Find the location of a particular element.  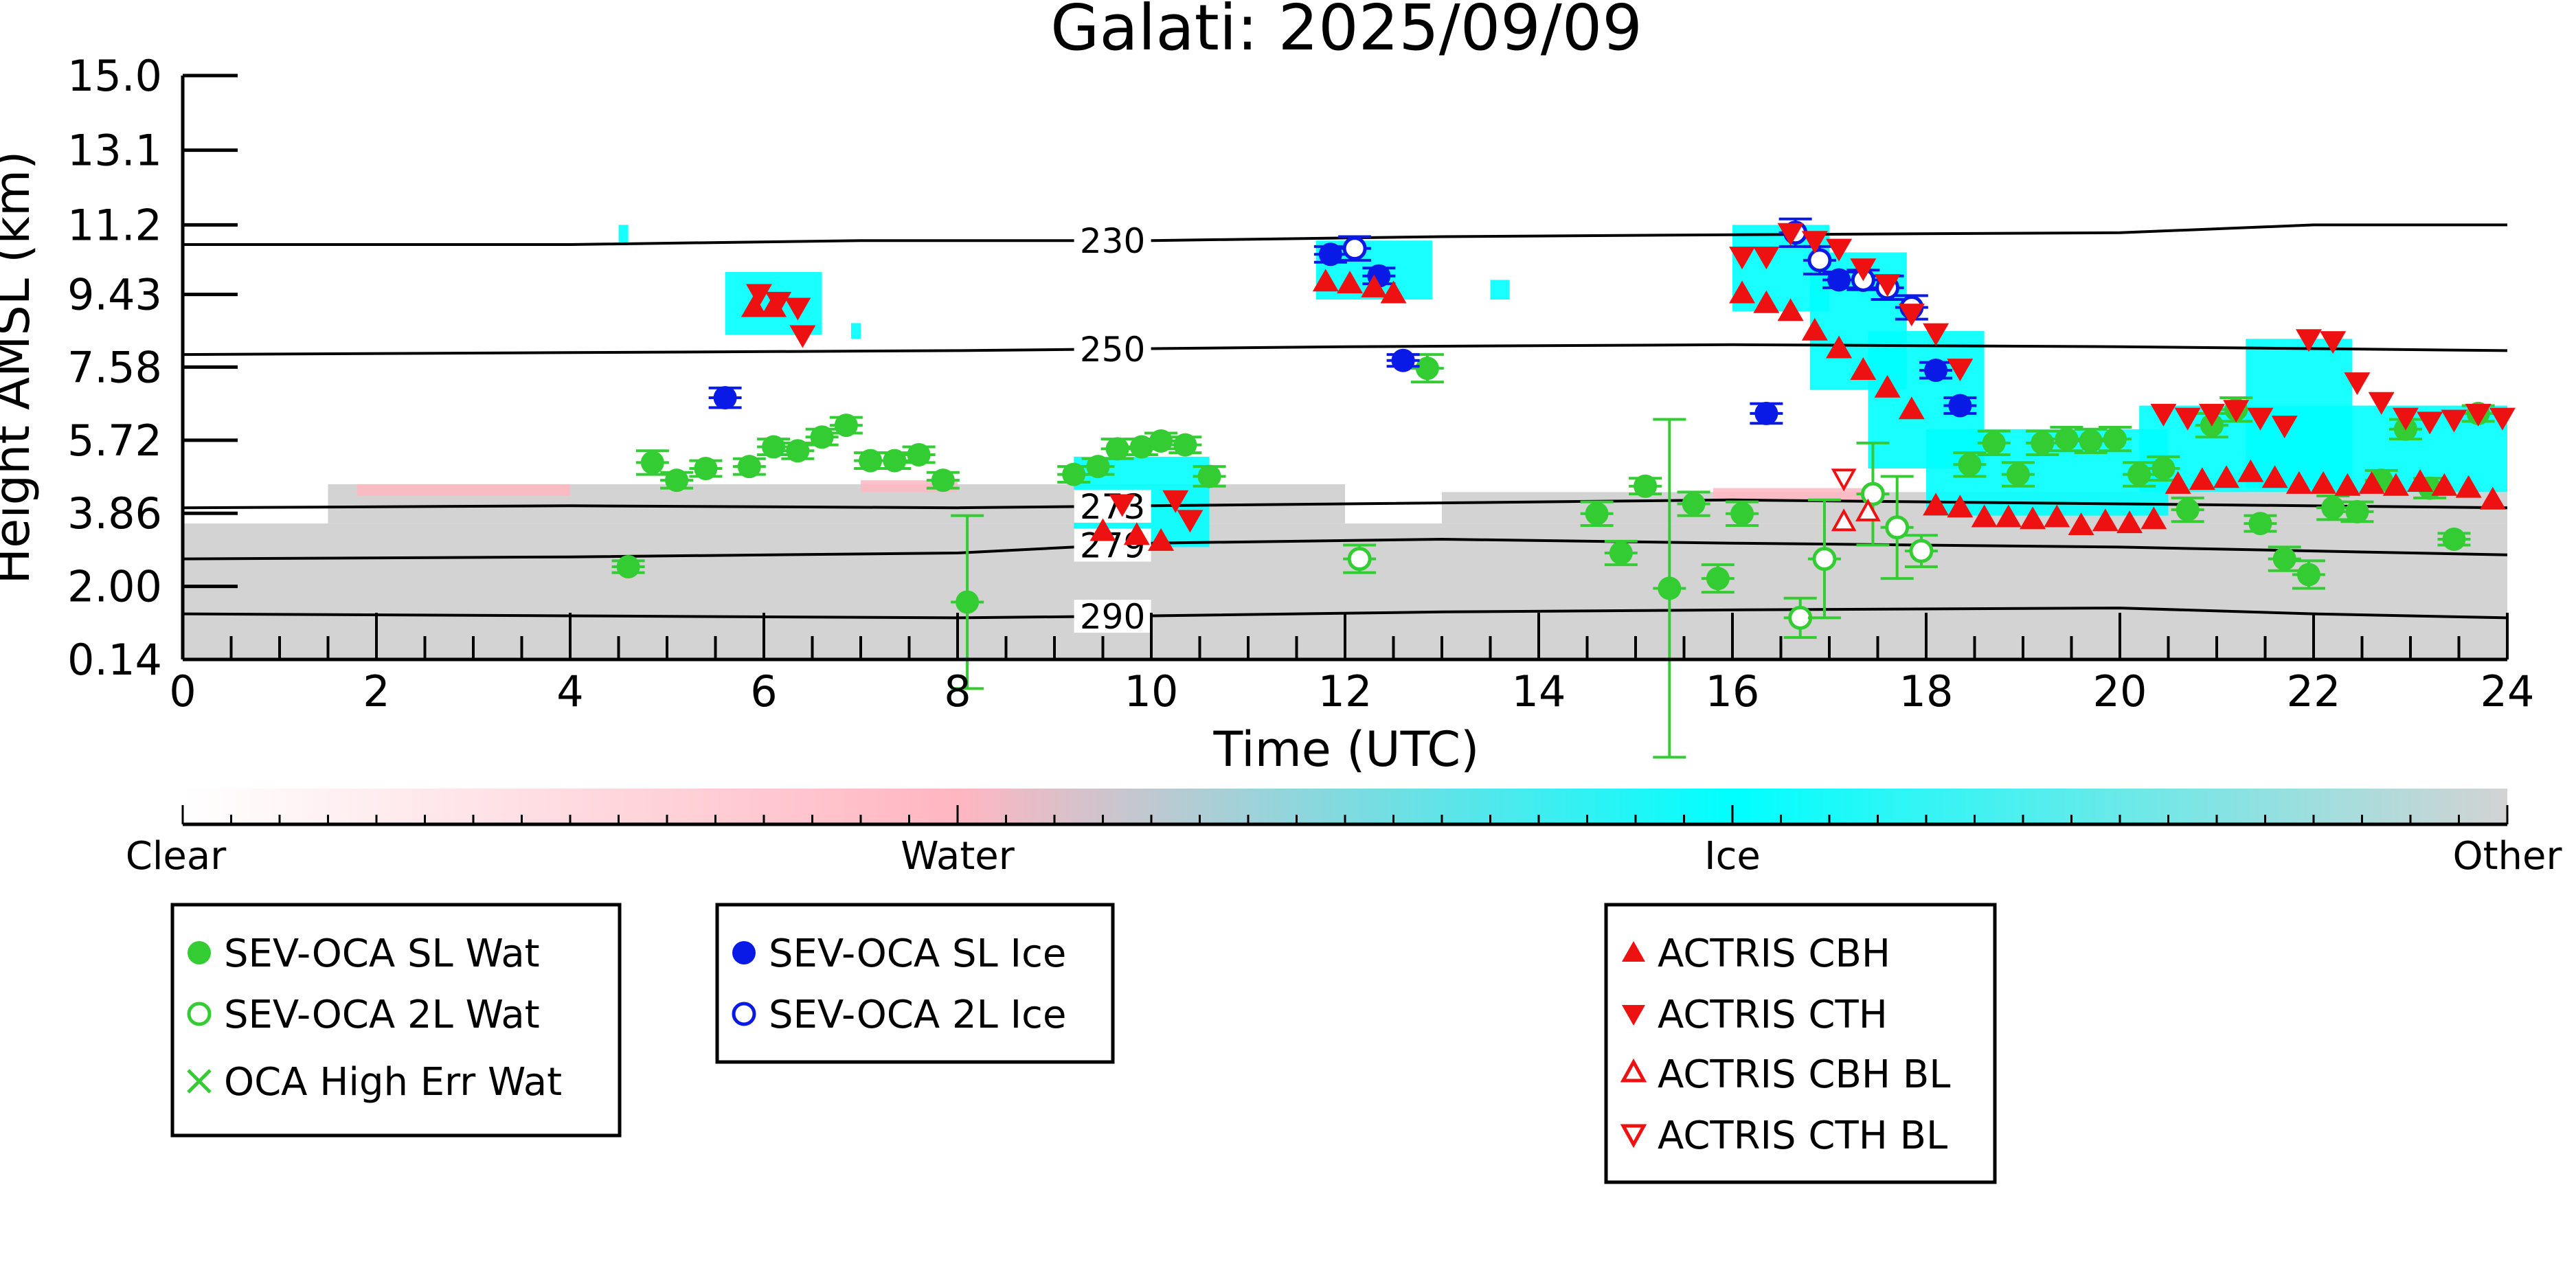

x-tick-label: 10 is located at coordinates (1152, 691).